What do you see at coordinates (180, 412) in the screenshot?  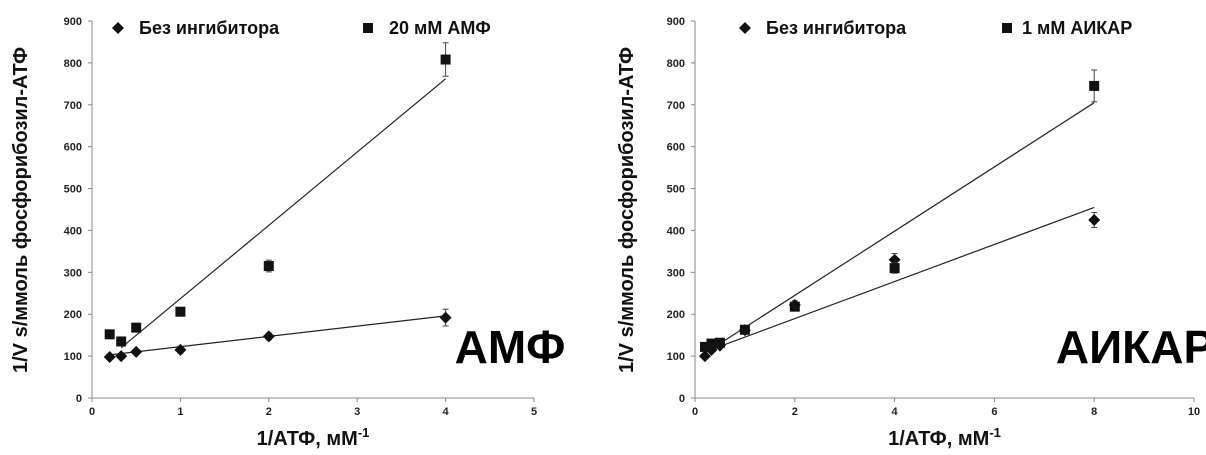 I see `x-tick-label: 1` at bounding box center [180, 412].